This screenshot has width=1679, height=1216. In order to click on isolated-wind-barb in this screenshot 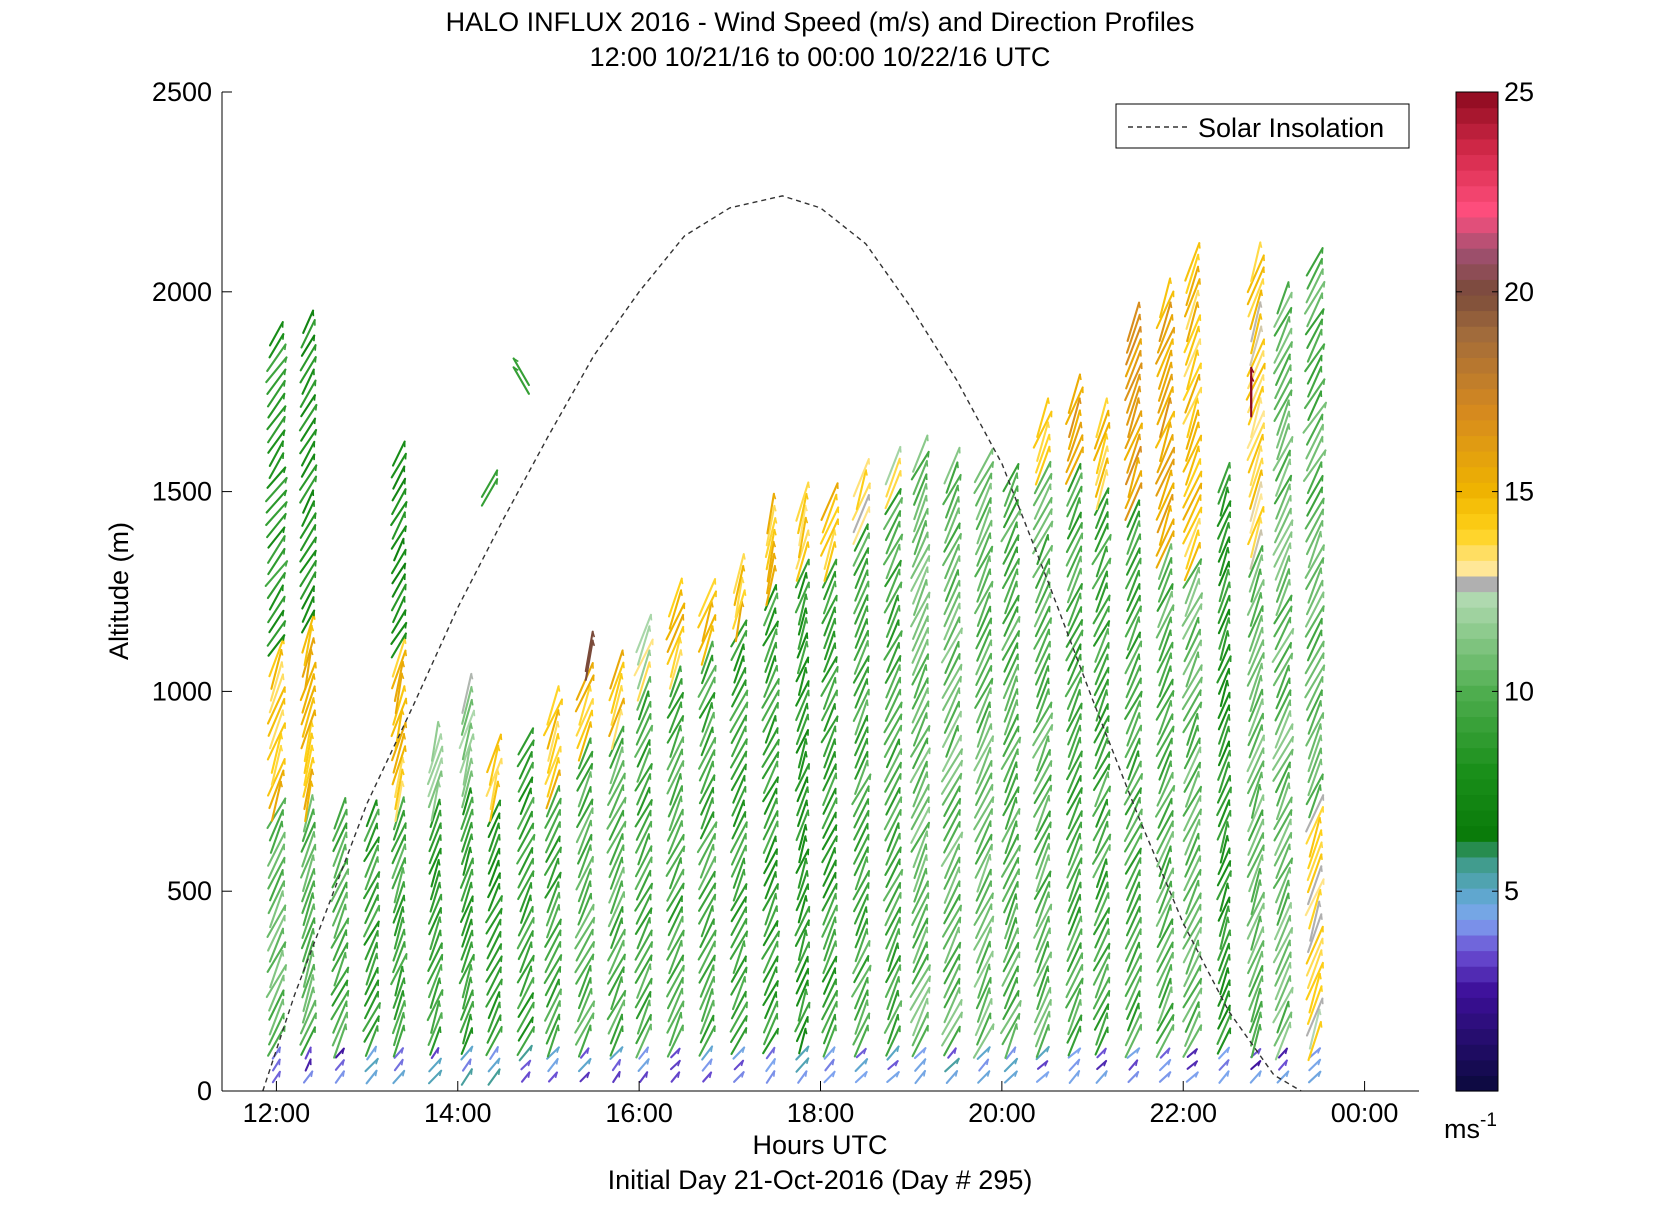, I will do `click(521, 372)`.